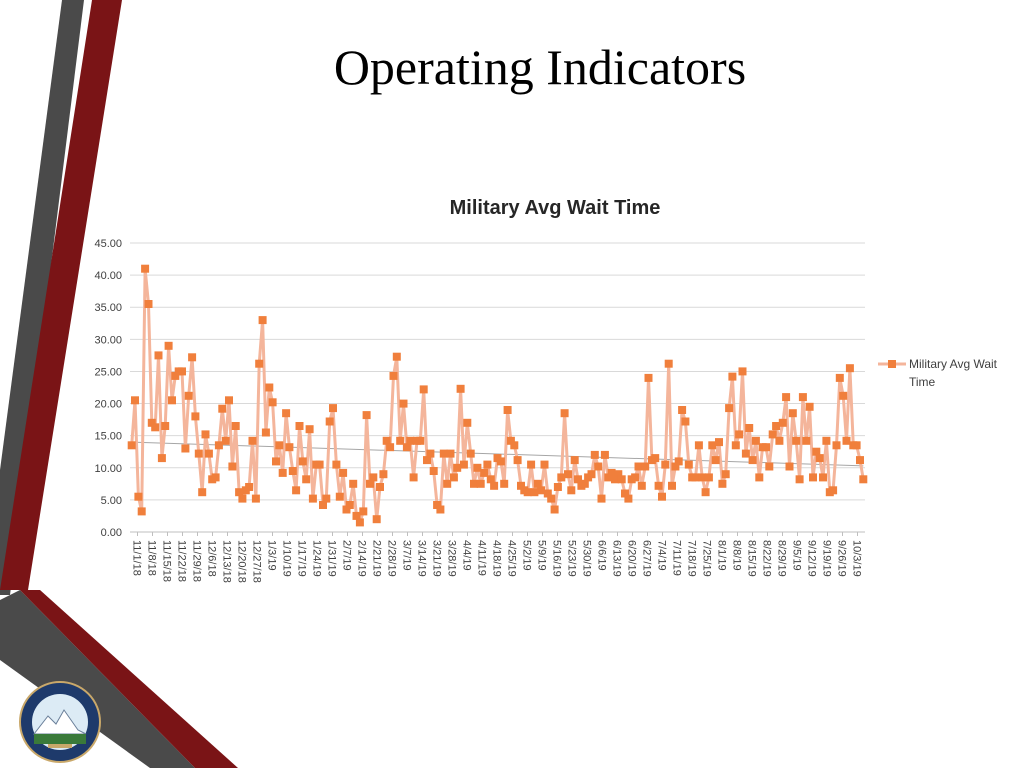 This screenshot has height=768, width=1024. I want to click on y-tick-label: 10.00, so click(108, 469).